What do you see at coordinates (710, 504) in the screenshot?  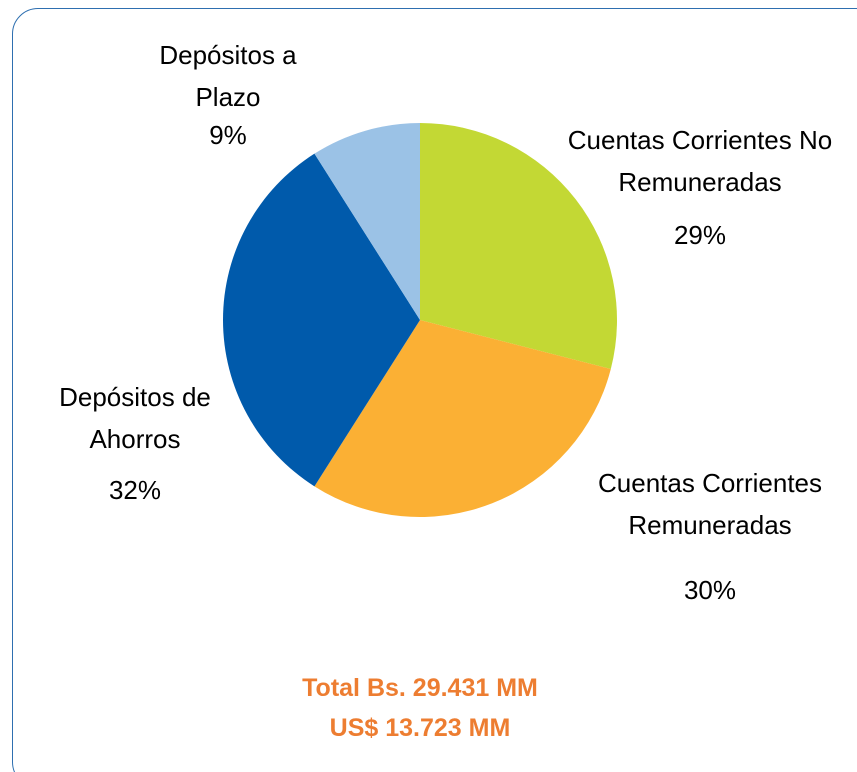 I see `category-label: Cuentas Corrientes Remuneradas` at bounding box center [710, 504].